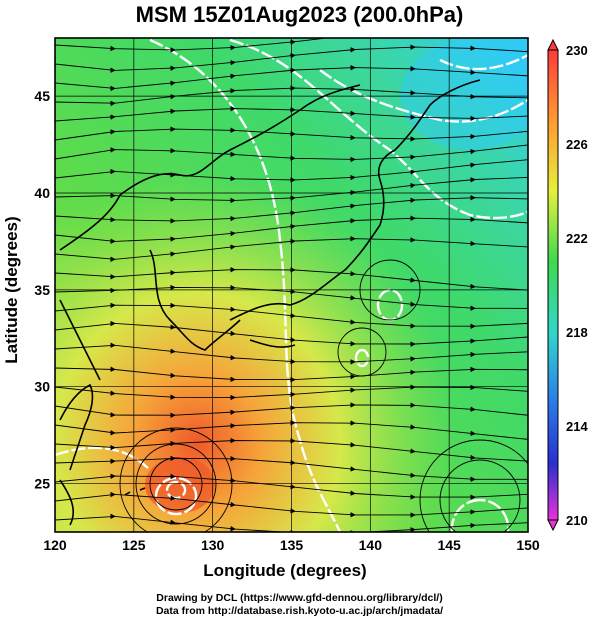  What do you see at coordinates (528, 545) in the screenshot?
I see `x-tick-label: 150` at bounding box center [528, 545].